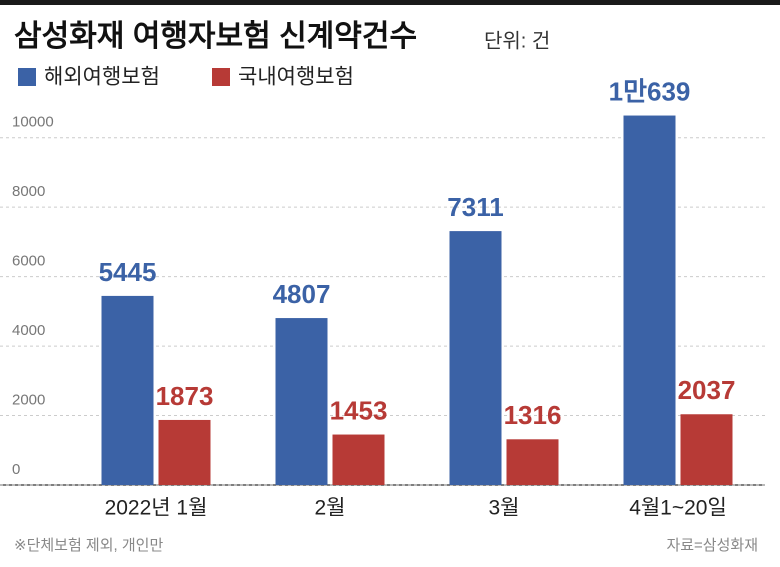 The width and height of the screenshot is (780, 567). Describe the element at coordinates (475, 207) in the screenshot. I see `value-label: 7311` at that location.